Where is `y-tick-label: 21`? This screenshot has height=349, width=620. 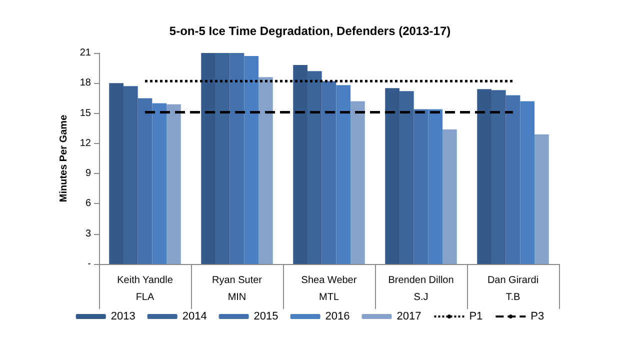
y-tick-label: 21 is located at coordinates (86, 53).